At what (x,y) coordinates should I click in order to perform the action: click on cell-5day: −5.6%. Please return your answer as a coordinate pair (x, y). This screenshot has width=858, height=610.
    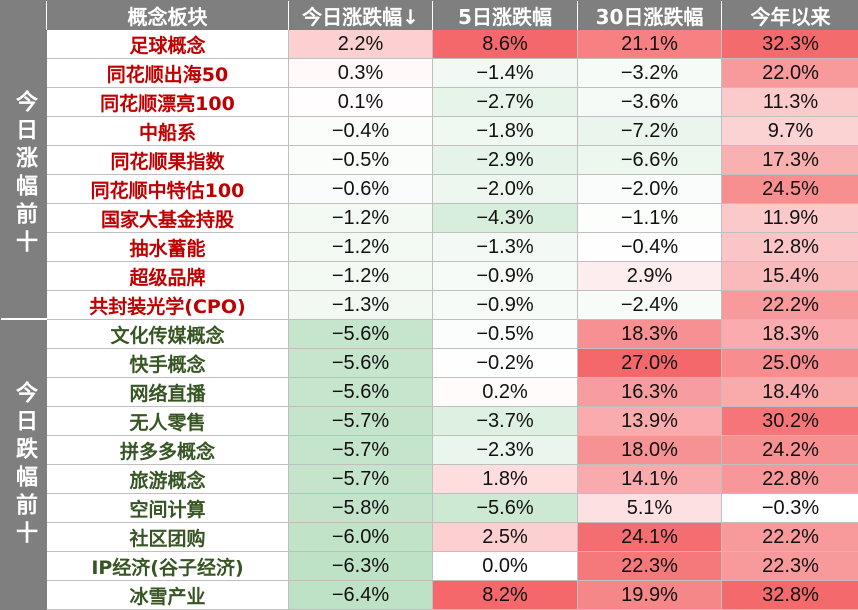
    Looking at the image, I should click on (505, 508).